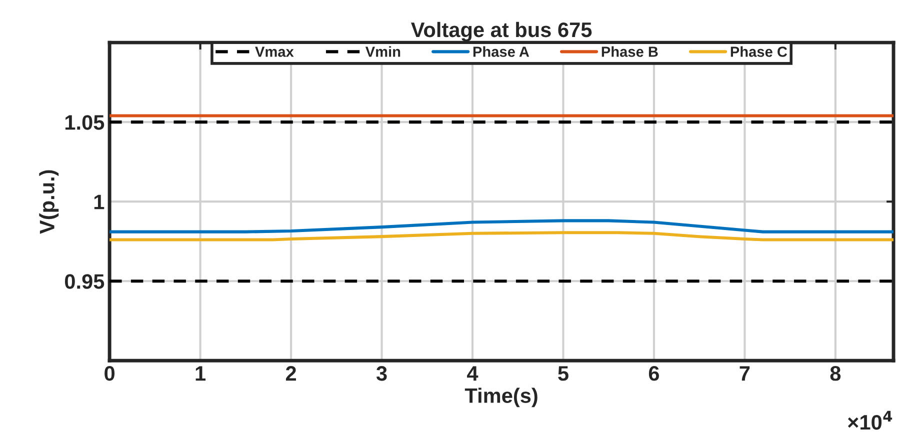 This screenshot has height=448, width=898. I want to click on x-tick-label: 2, so click(291, 373).